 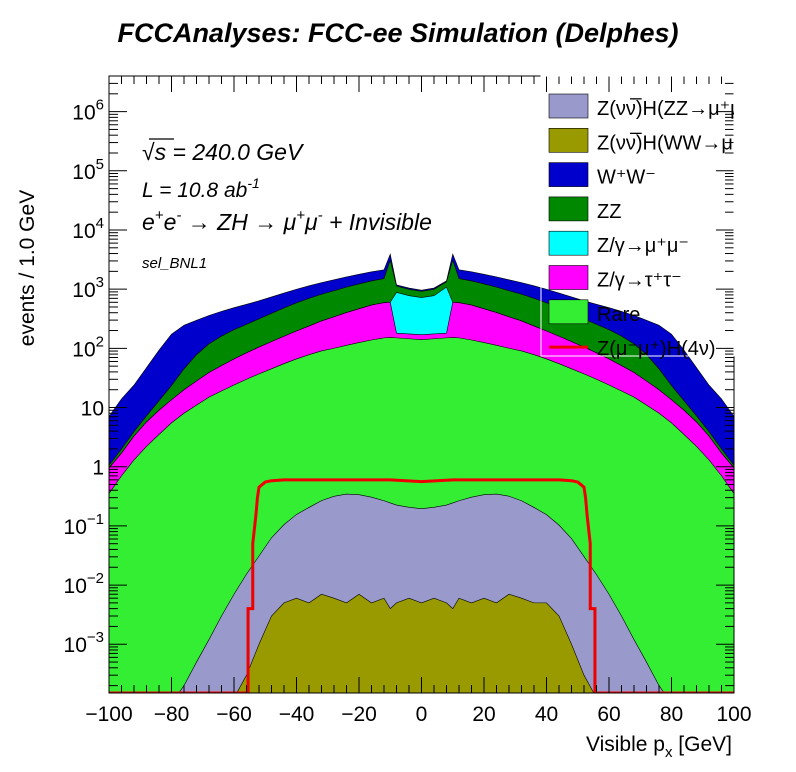 I want to click on y-tick-label: 10⁻³, so click(x=84, y=643).